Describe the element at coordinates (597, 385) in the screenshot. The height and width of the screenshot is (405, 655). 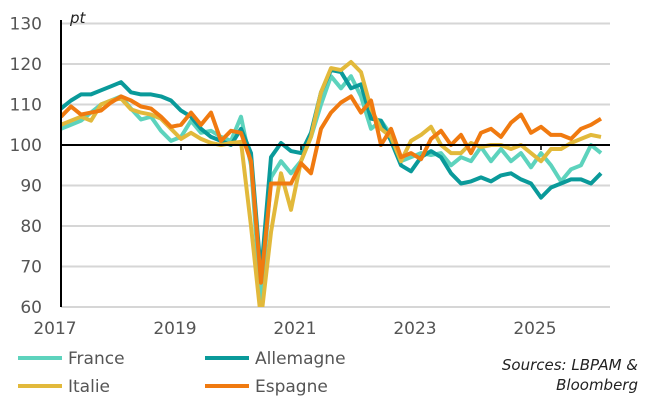
I see `source-line-2: Bloomberg` at that location.